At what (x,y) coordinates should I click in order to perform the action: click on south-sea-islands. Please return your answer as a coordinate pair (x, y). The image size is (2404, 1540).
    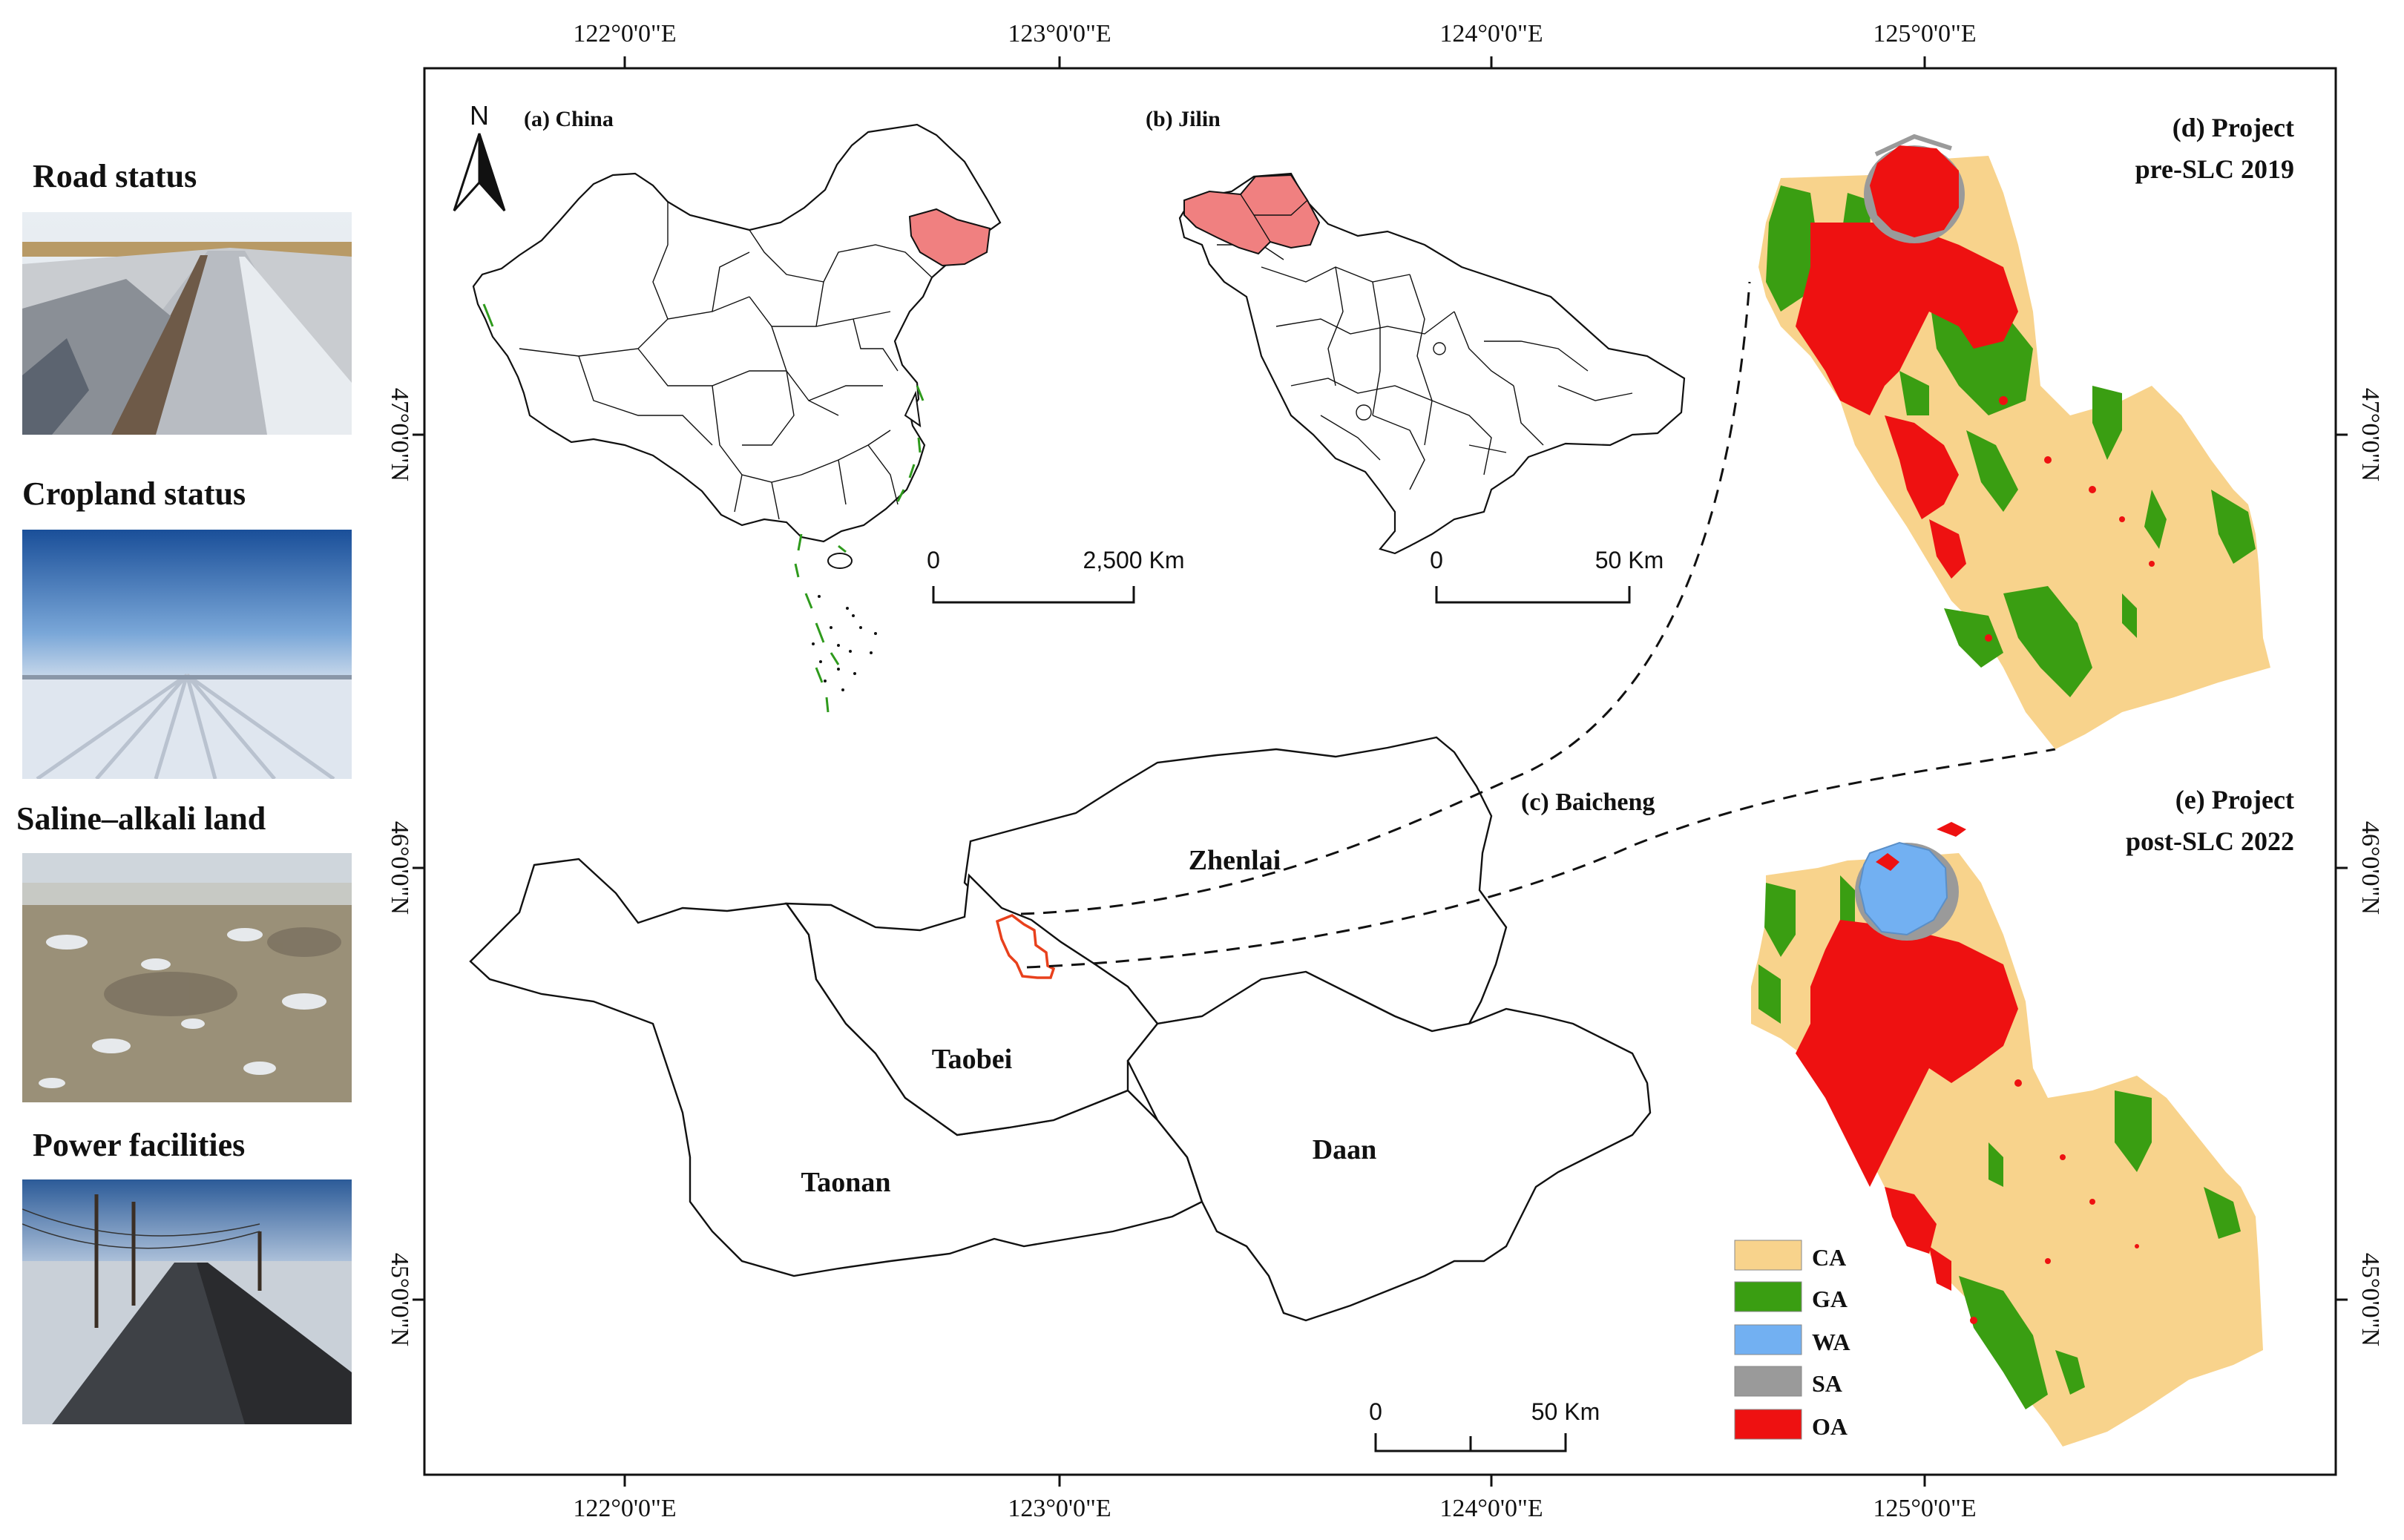
    Looking at the image, I should click on (844, 643).